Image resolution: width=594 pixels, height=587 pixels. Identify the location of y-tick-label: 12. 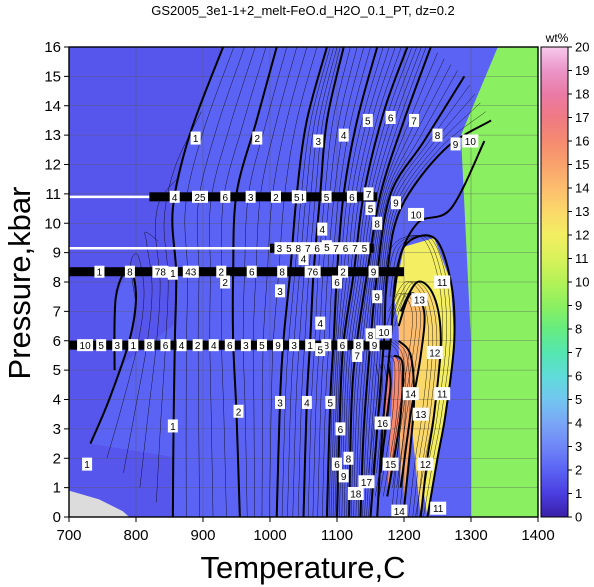
(52, 165).